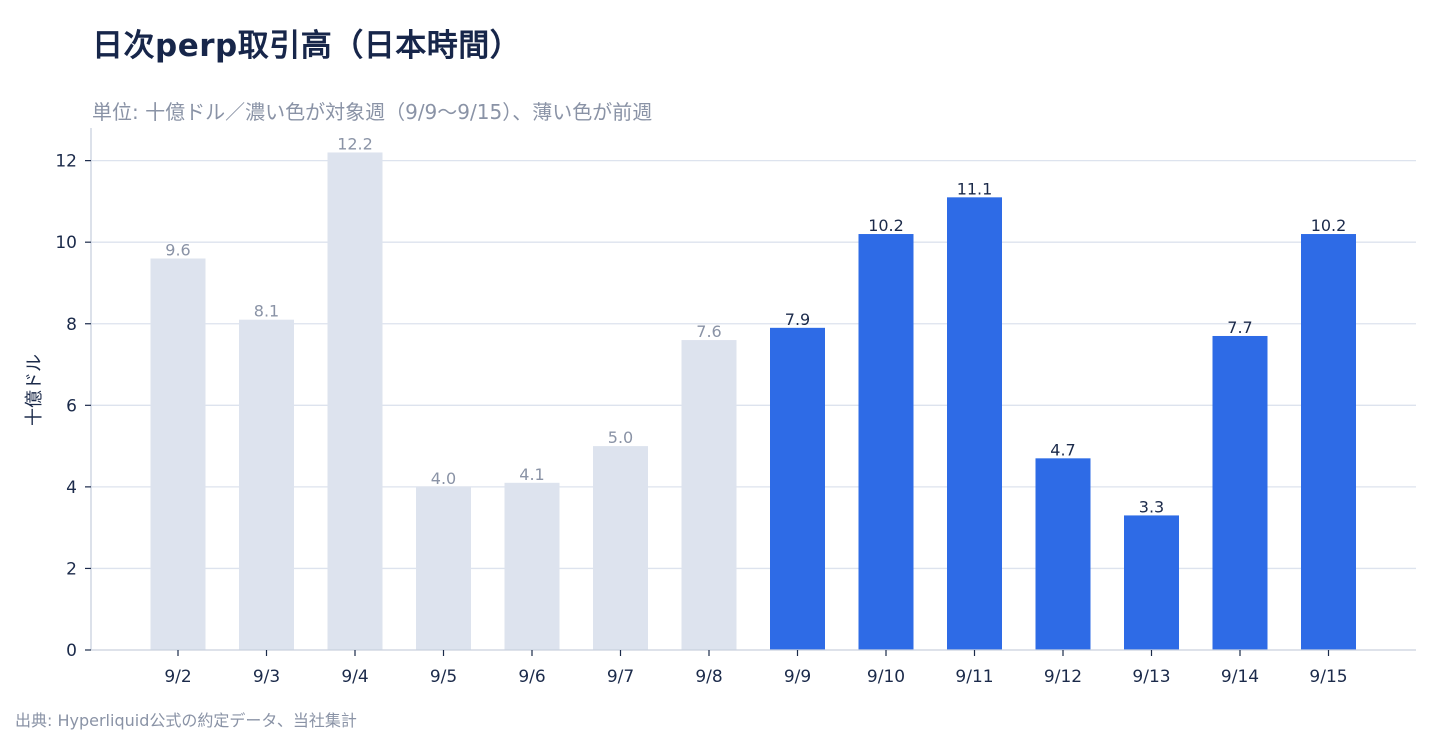 The image size is (1440, 736). Describe the element at coordinates (708, 331) in the screenshot. I see `data-label: 7.6` at that location.